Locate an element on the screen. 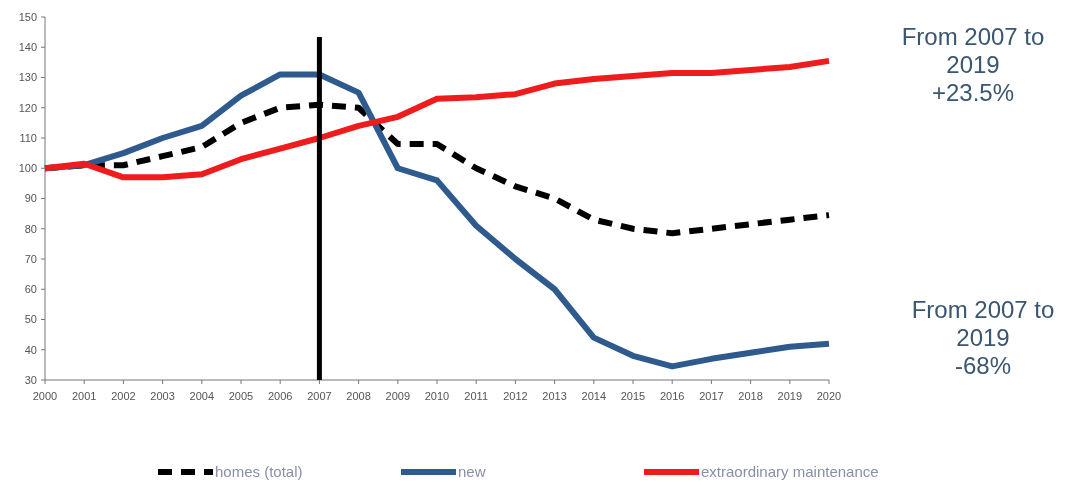 This screenshot has width=1083, height=489. legend-label: homes (total) is located at coordinates (259, 472).